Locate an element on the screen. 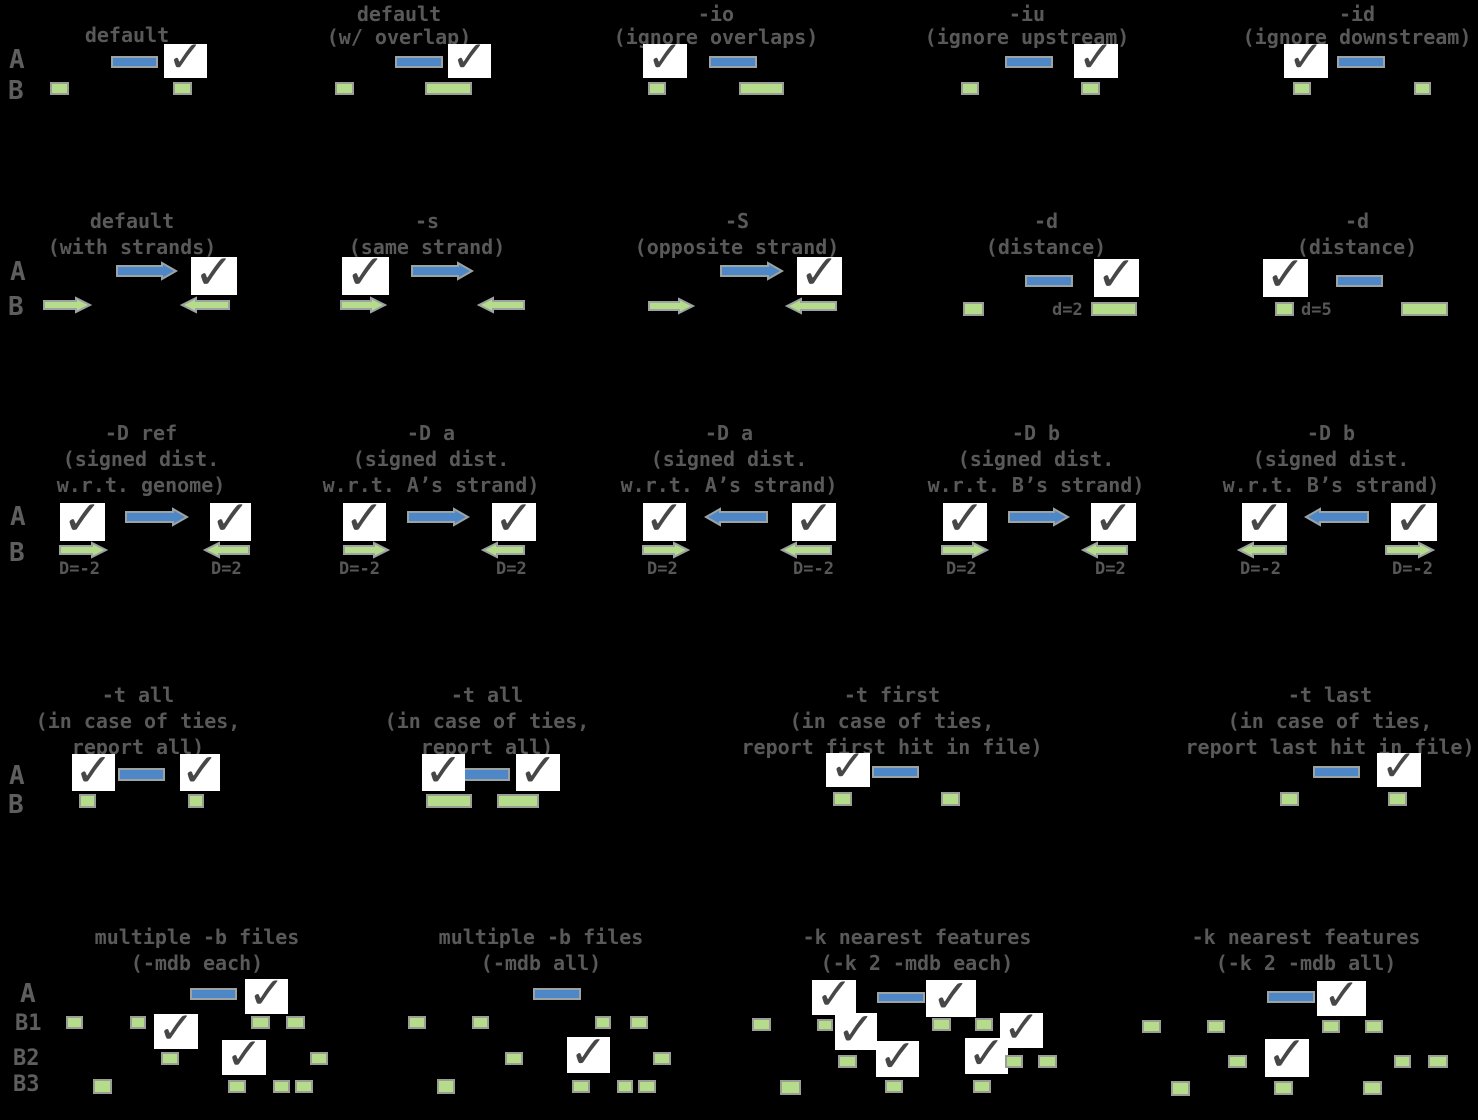 This screenshot has width=1478, height=1120. panel-title-line: -t last is located at coordinates (1330, 695).